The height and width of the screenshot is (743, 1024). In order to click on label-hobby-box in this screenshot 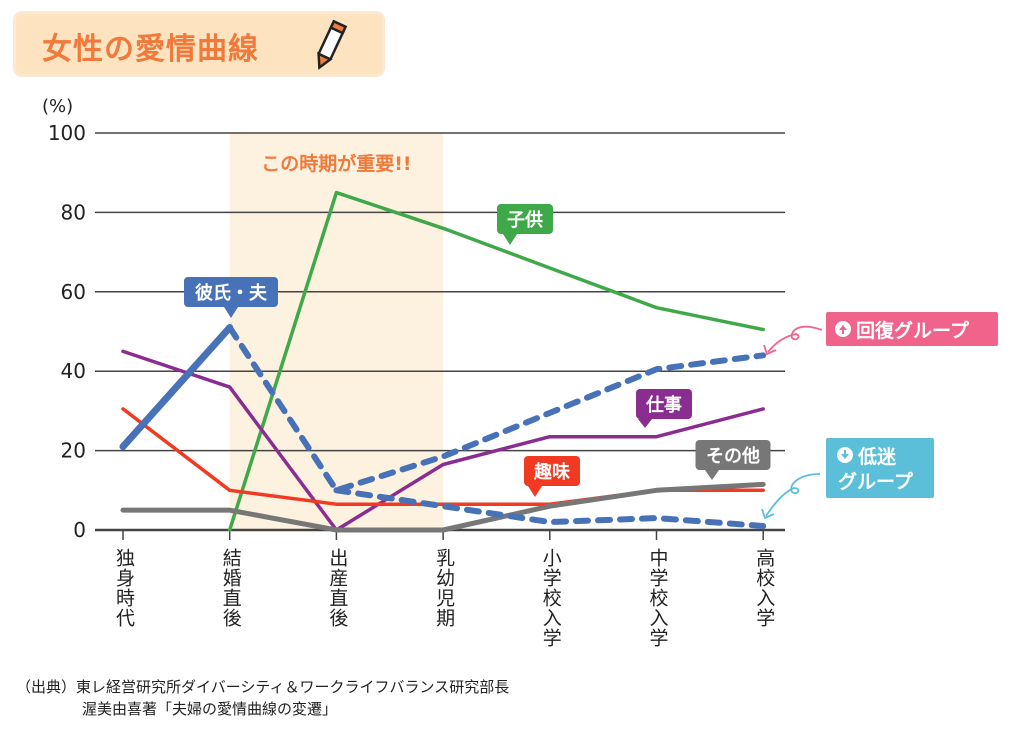, I will do `click(552, 471)`.